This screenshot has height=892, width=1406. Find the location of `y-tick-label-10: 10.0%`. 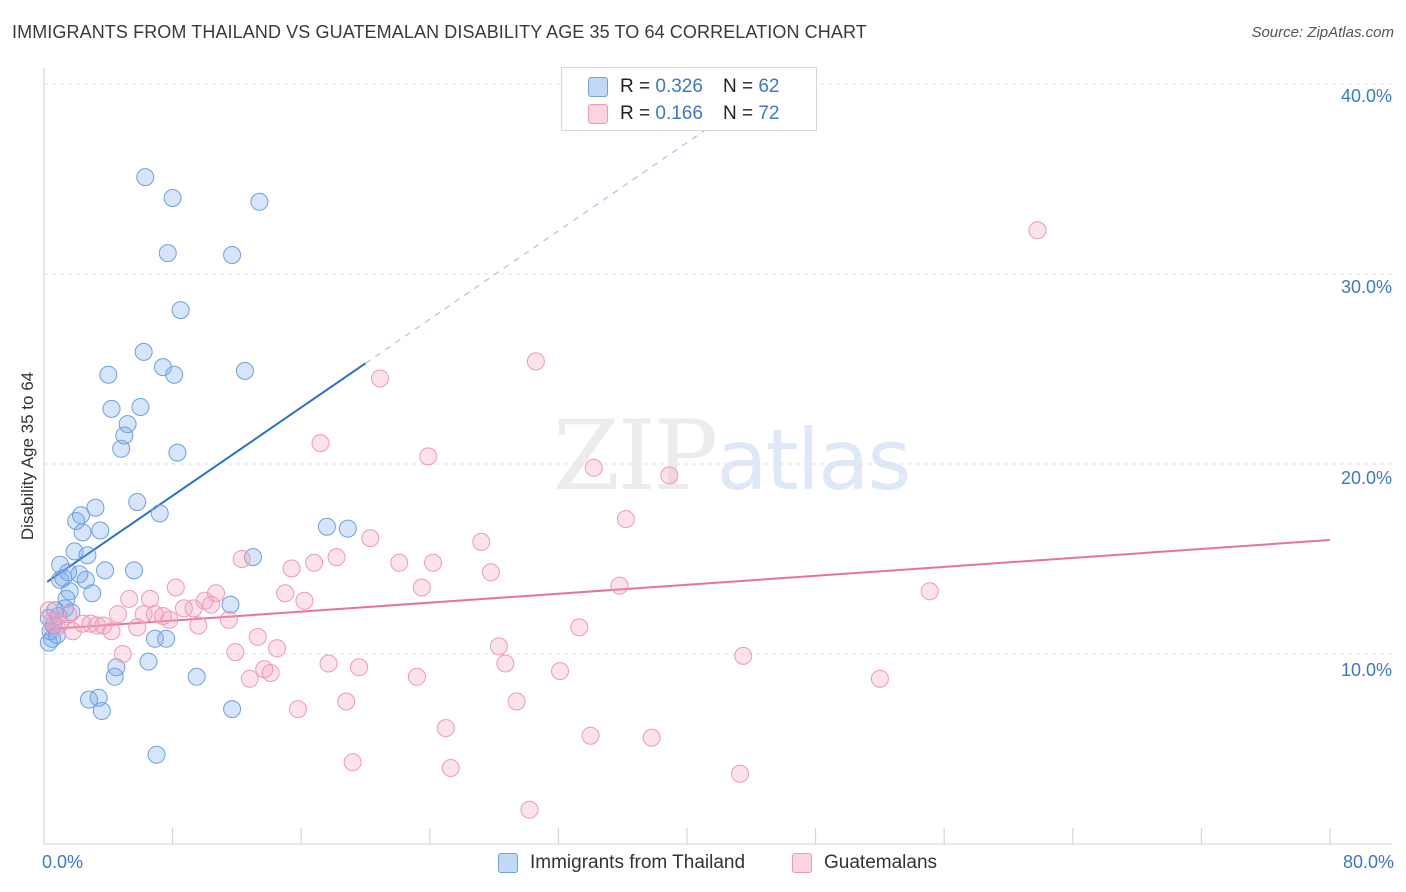

y-tick-label-10: 10.0% is located at coordinates (1366, 670).